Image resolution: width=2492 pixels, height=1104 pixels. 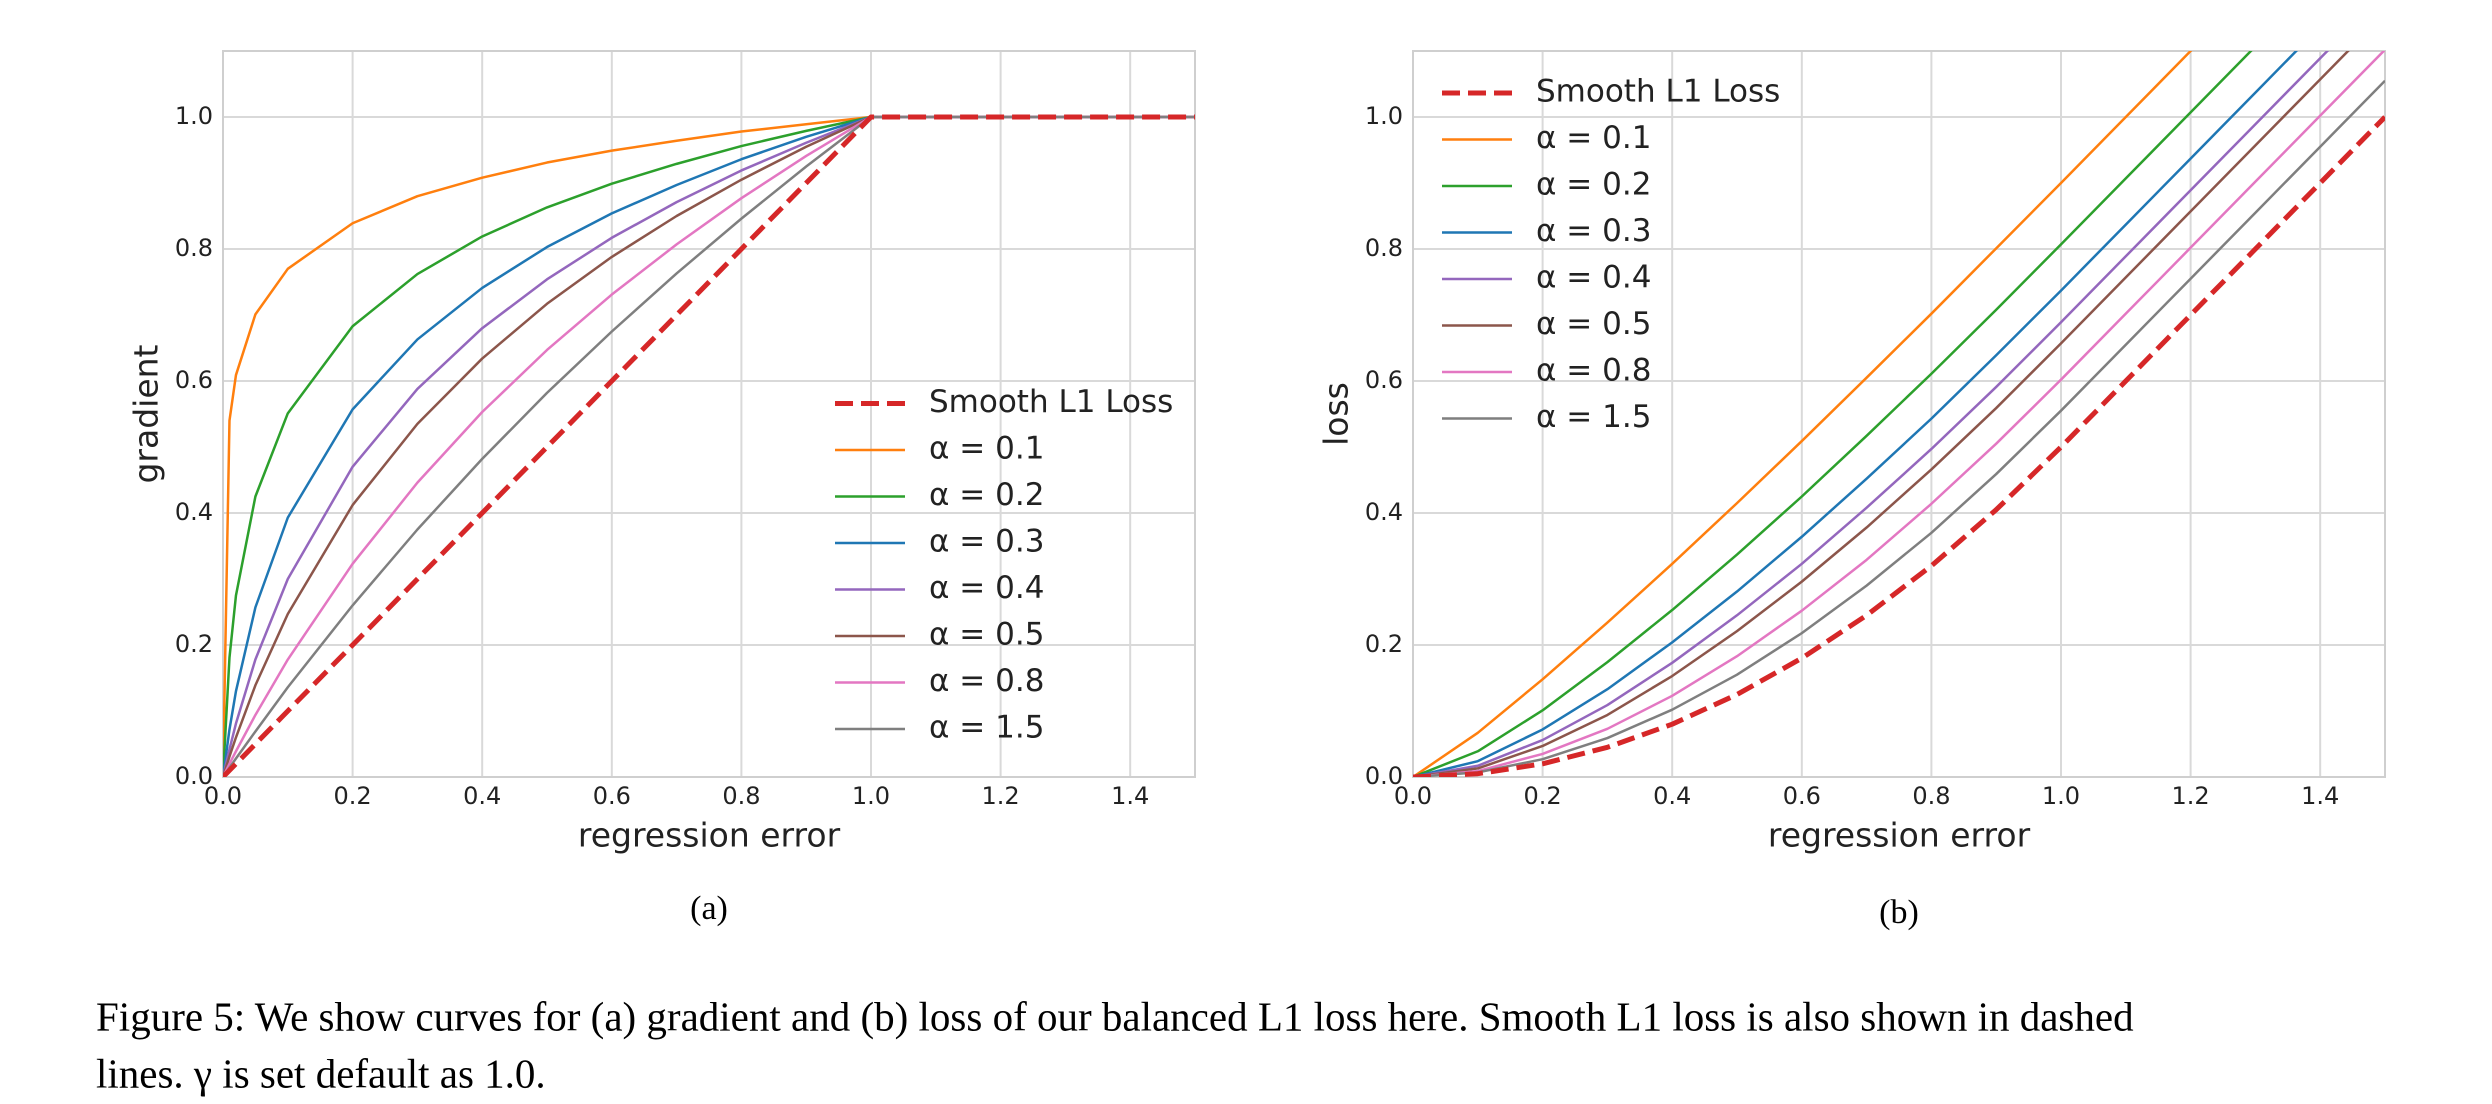 What do you see at coordinates (321, 1073) in the screenshot?
I see `caption-line: lines. γ is set default as 1.0.` at bounding box center [321, 1073].